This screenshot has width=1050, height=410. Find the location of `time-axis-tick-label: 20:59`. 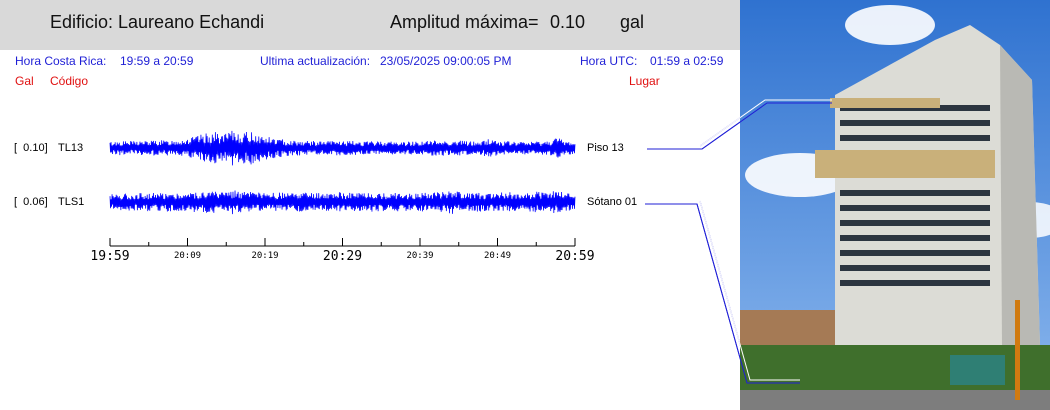

time-axis-tick-label: 20:59 is located at coordinates (574, 256).